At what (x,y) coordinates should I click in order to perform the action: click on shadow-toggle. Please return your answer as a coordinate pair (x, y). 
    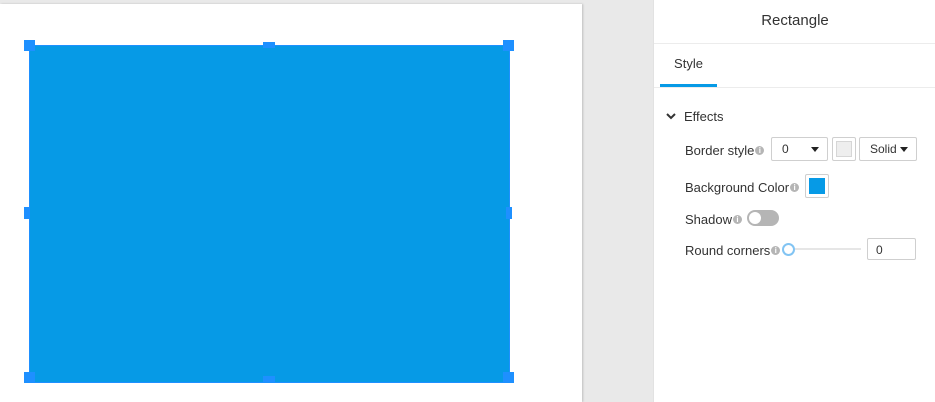
    Looking at the image, I should click on (763, 218).